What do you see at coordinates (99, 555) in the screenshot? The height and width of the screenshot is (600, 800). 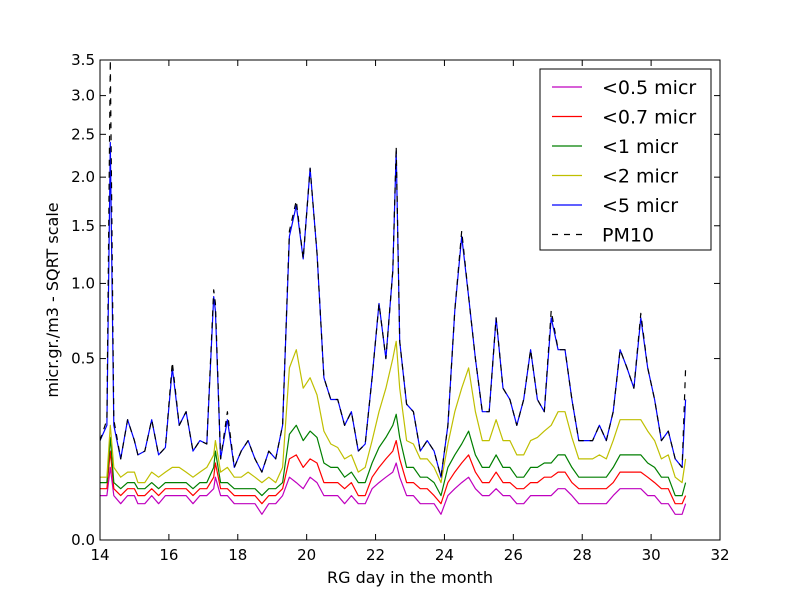 I see `x-tick-label: 14` at bounding box center [99, 555].